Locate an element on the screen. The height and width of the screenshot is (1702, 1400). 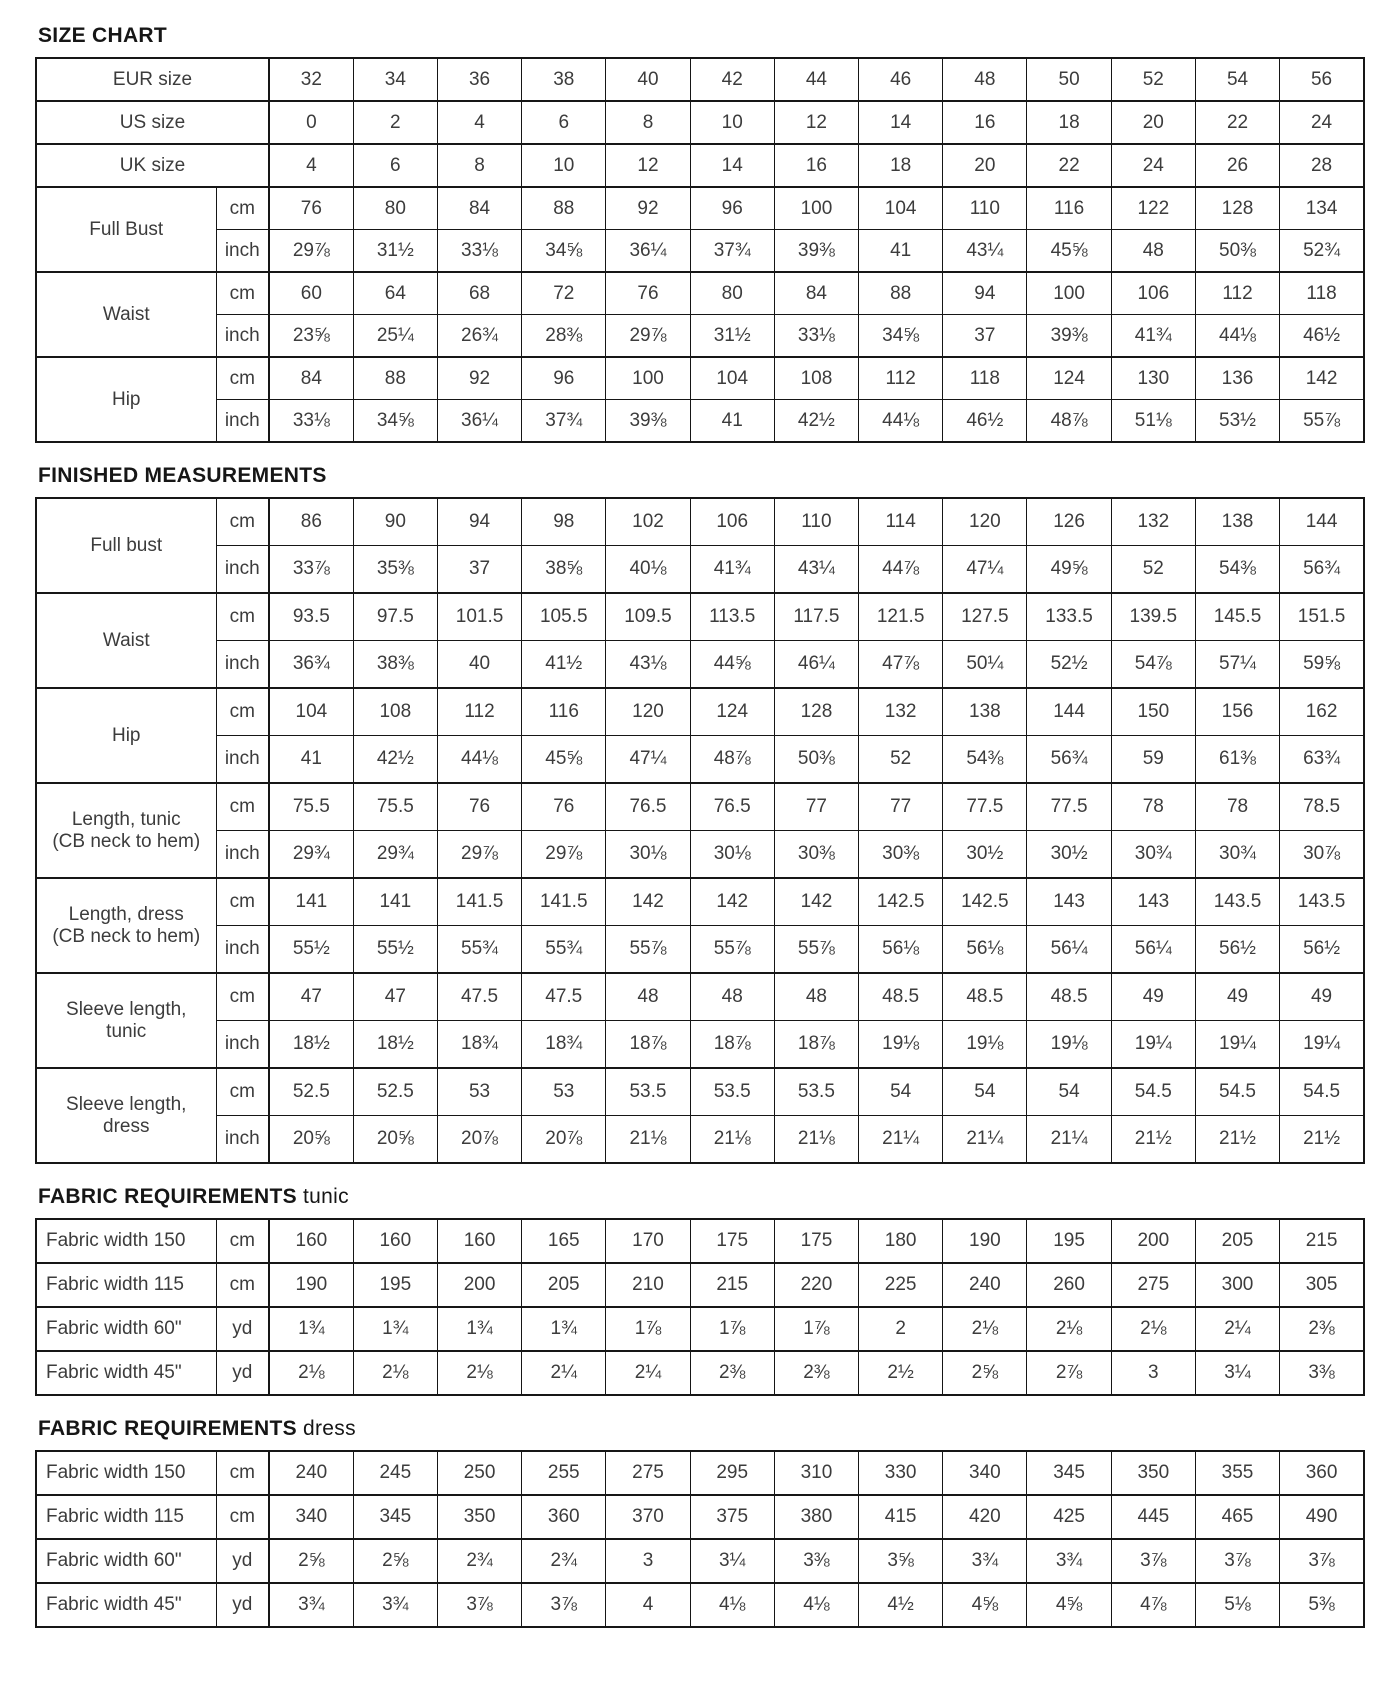
value-cell: 43¼ is located at coordinates (816, 569).